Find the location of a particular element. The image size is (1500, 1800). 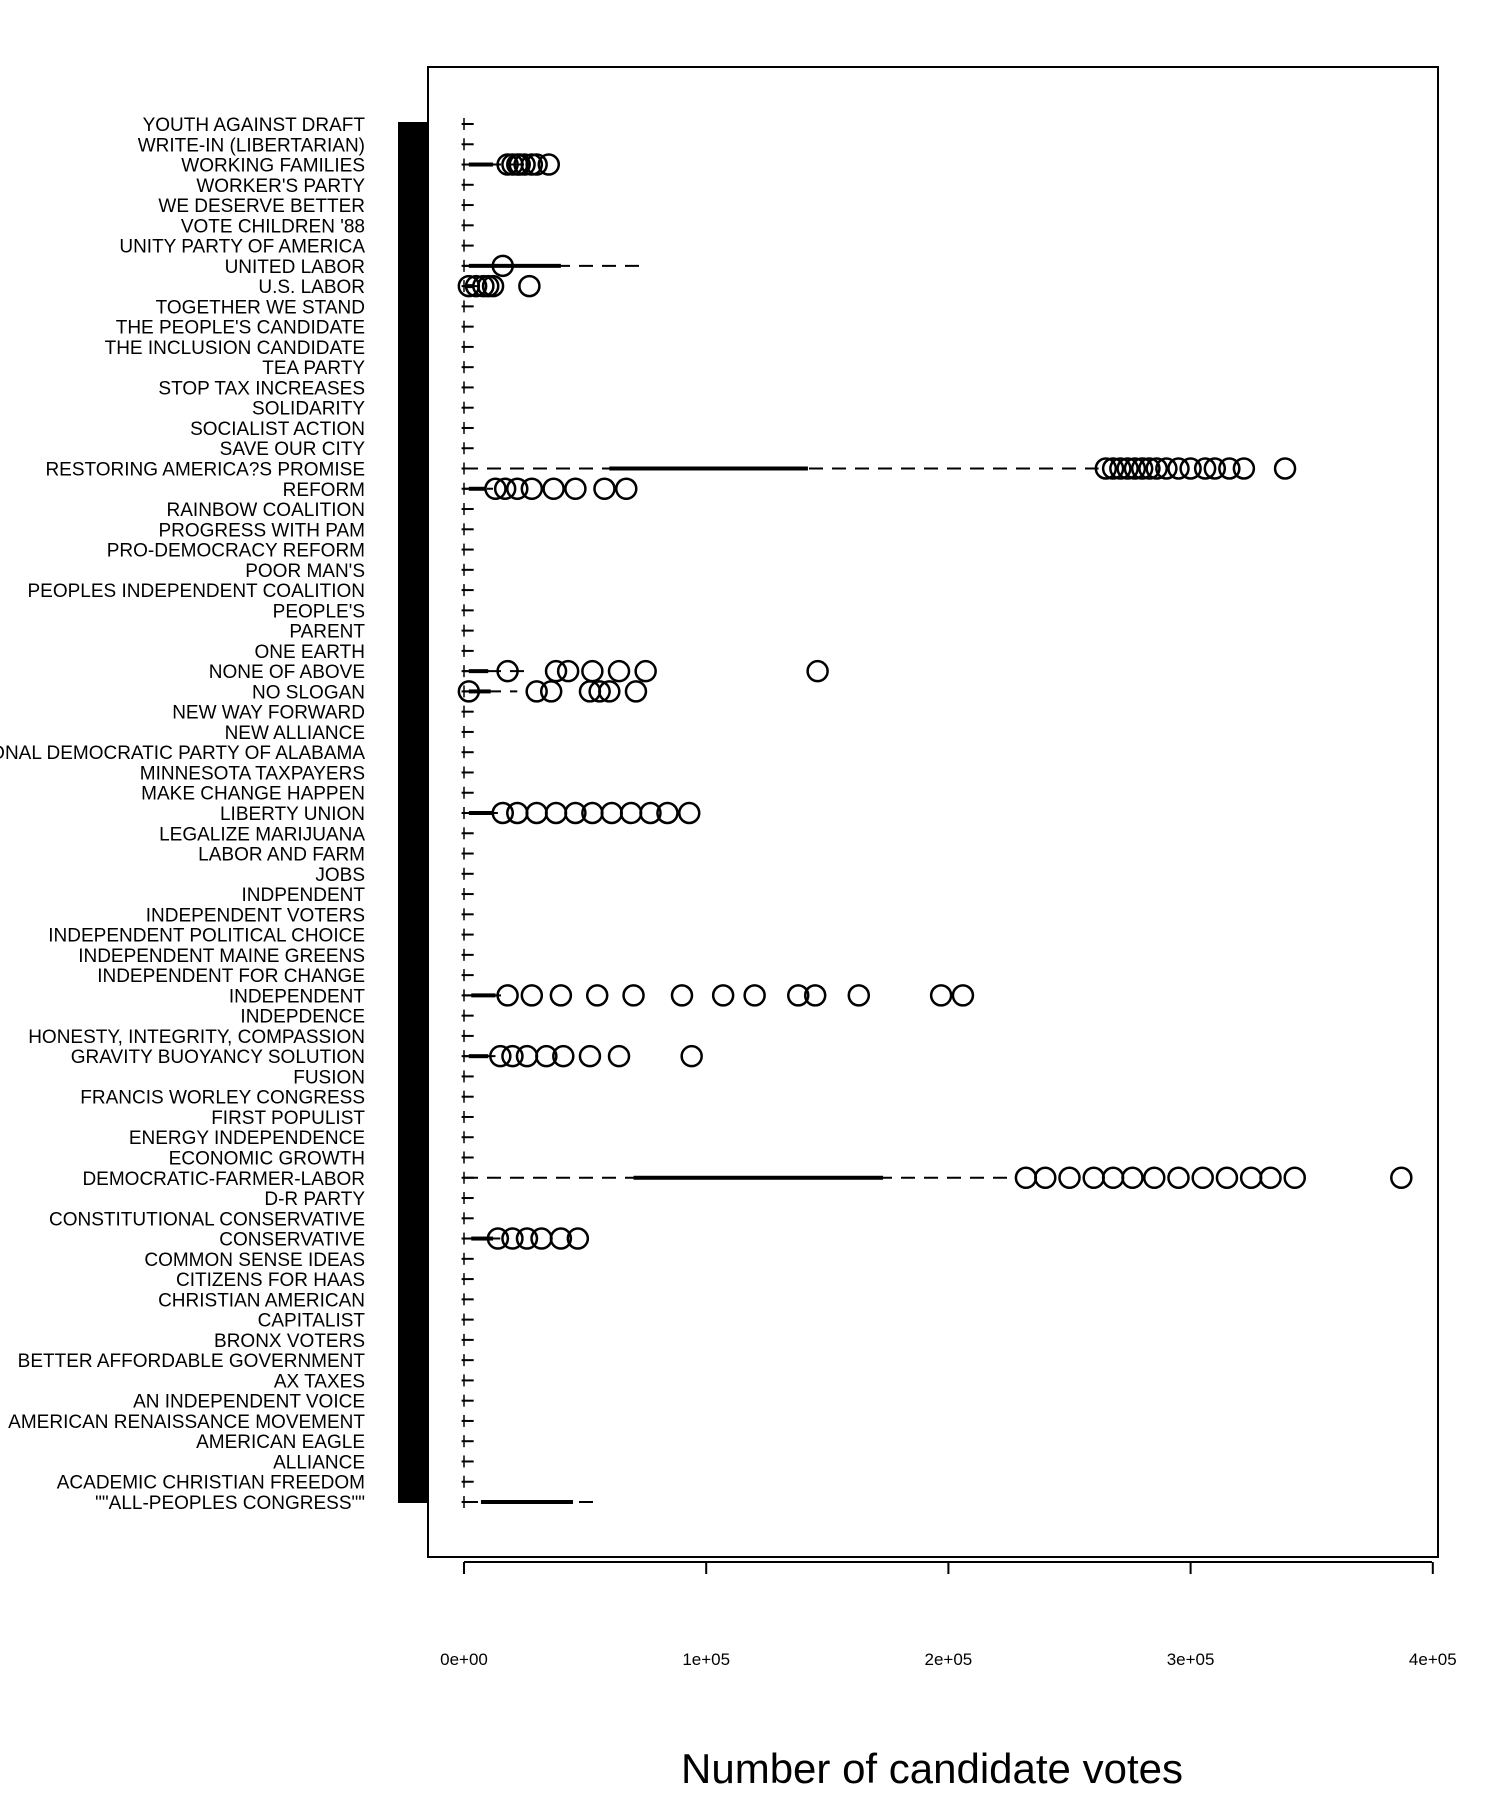

category-label: PARENT is located at coordinates (327, 632).